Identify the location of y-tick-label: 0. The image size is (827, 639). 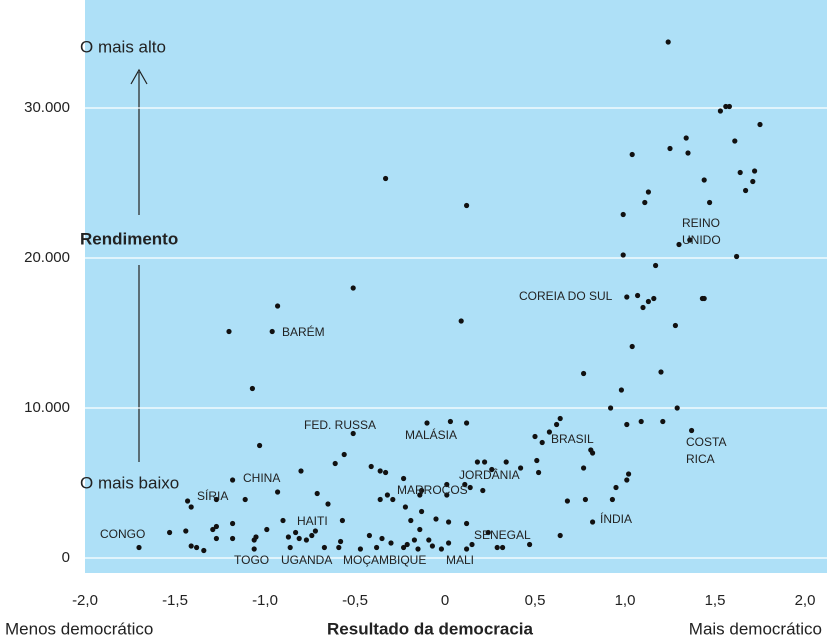
(66, 557).